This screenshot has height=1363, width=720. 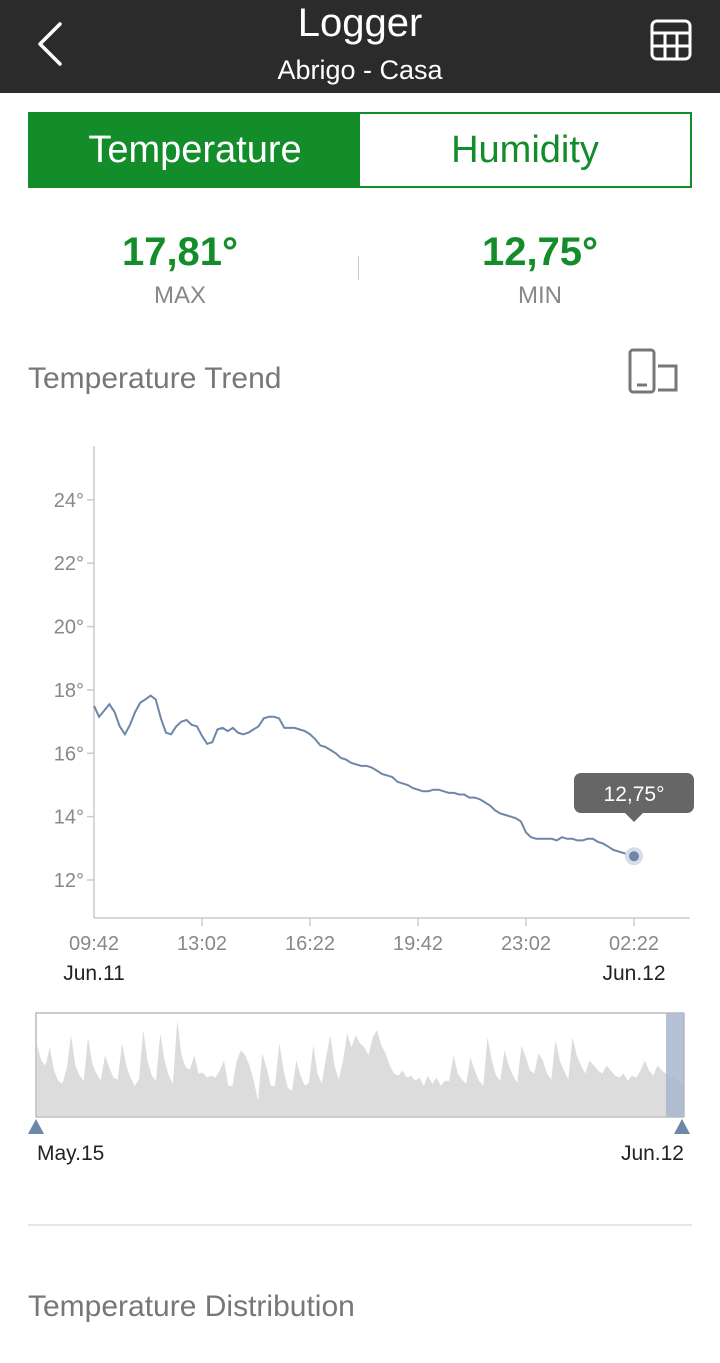 I want to click on overview-area, so click(x=360, y=1068).